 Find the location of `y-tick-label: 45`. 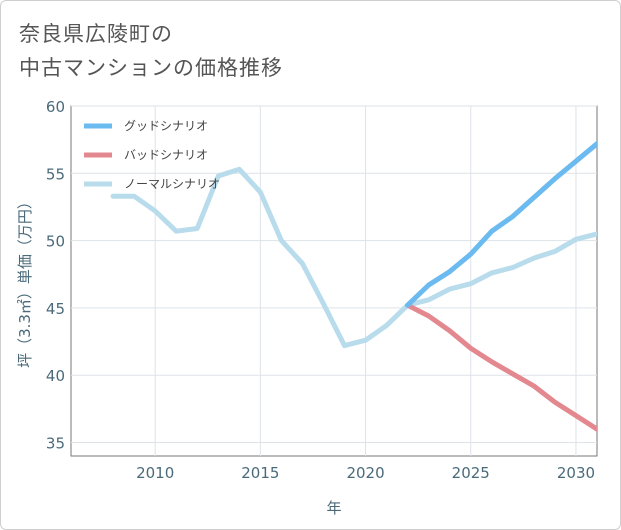

y-tick-label: 45 is located at coordinates (55, 309).